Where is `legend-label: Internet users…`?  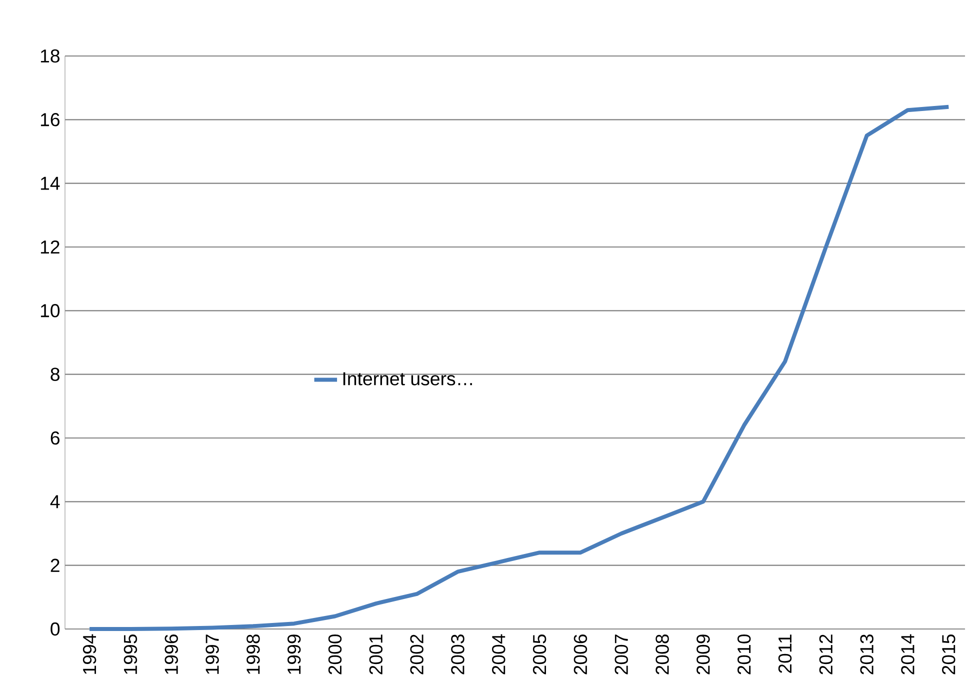 legend-label: Internet users… is located at coordinates (407, 379).